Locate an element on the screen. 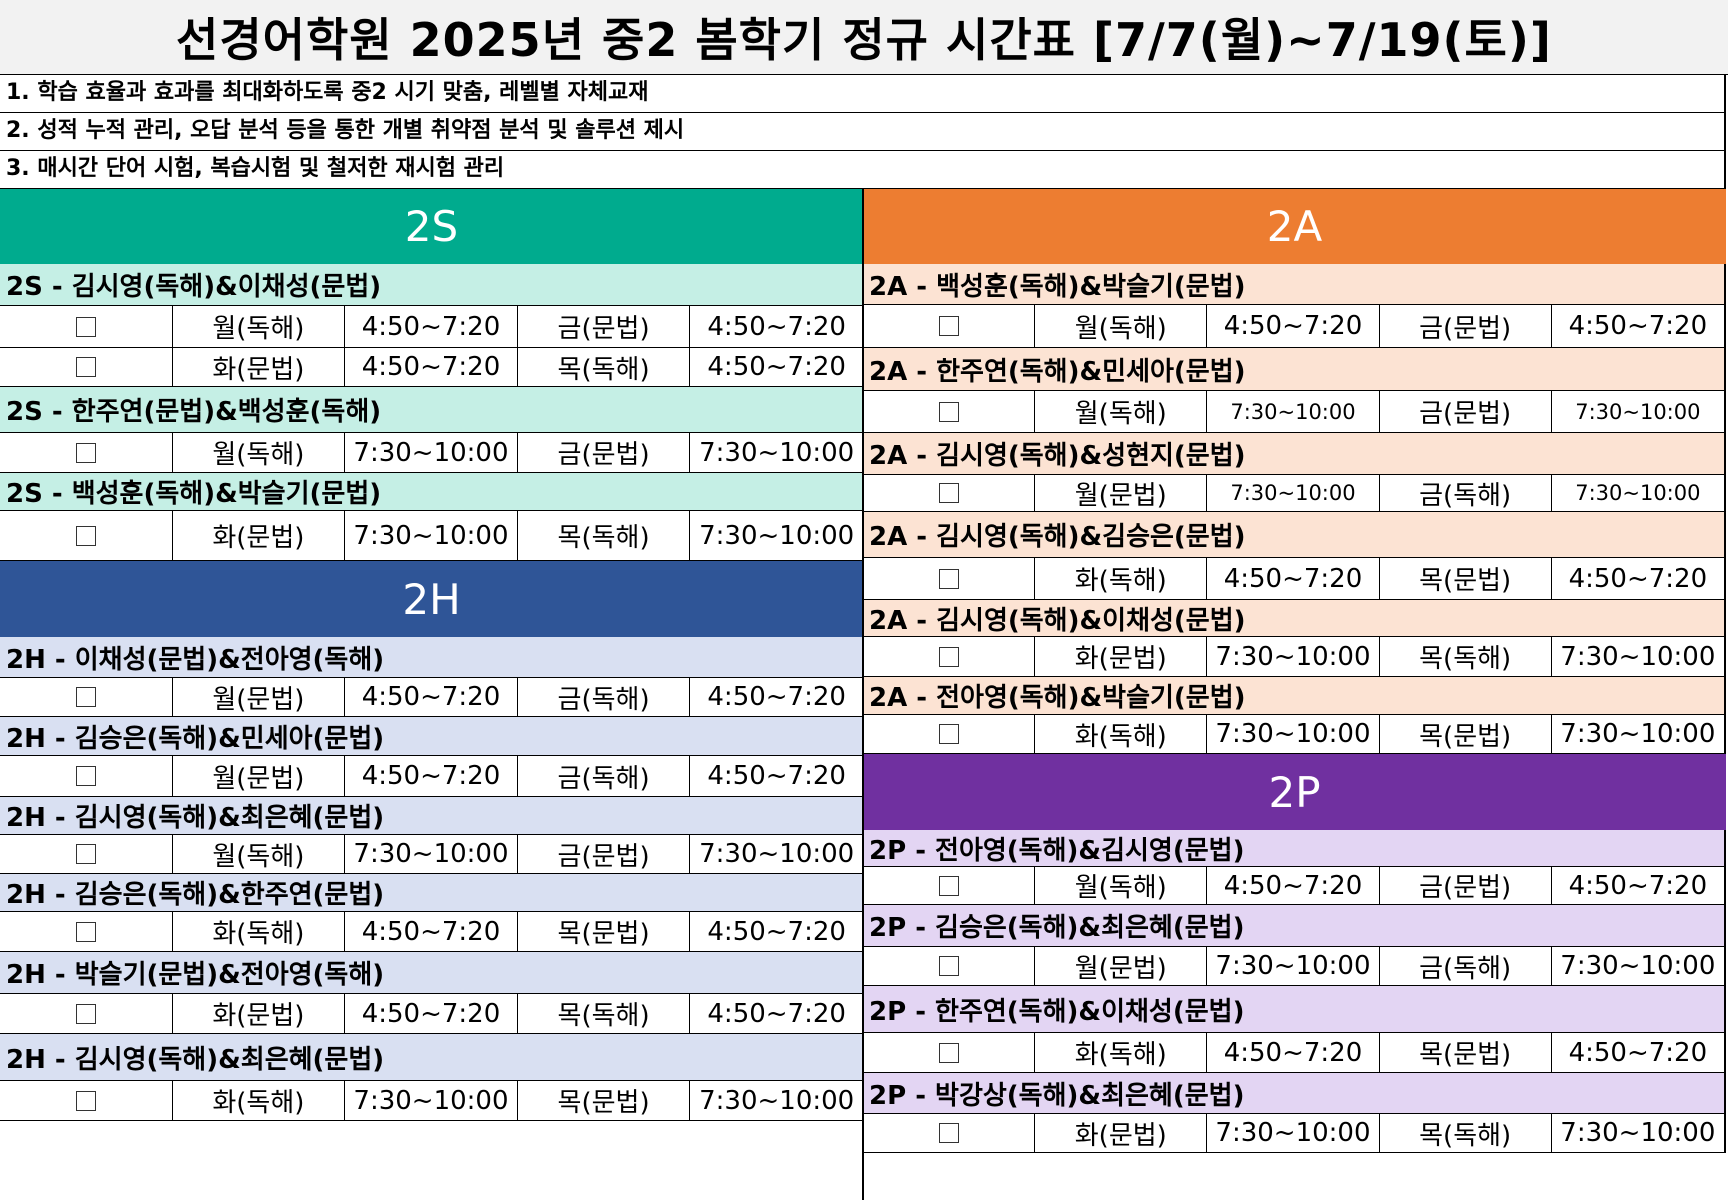 The height and width of the screenshot is (1200, 1728). schedule-row: 월(독해) 7:30~10:00 금(문법) 7:30~10:00 is located at coordinates (1294, 412).